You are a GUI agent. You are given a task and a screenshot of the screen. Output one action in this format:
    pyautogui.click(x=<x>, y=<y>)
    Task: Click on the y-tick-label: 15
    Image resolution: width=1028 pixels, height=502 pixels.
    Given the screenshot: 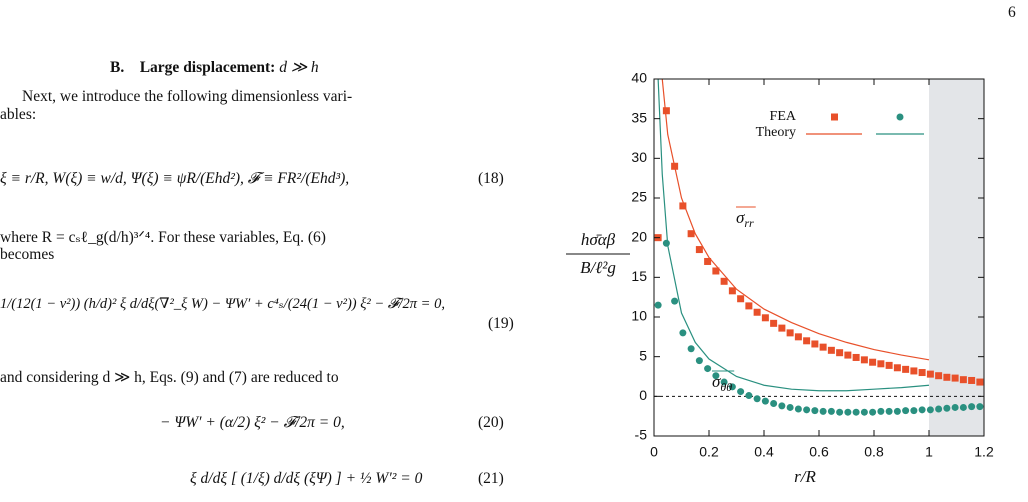 What is the action you would take?
    pyautogui.click(x=639, y=276)
    